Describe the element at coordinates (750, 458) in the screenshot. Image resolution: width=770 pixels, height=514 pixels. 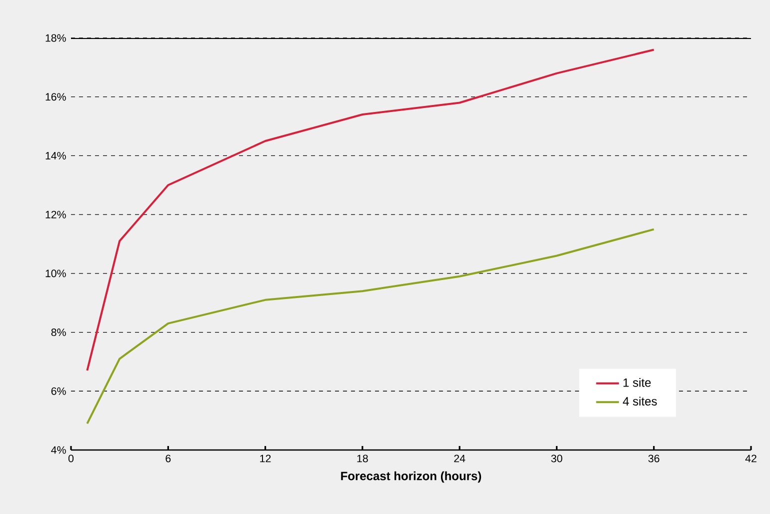
I see `x-tick-label: 42` at that location.